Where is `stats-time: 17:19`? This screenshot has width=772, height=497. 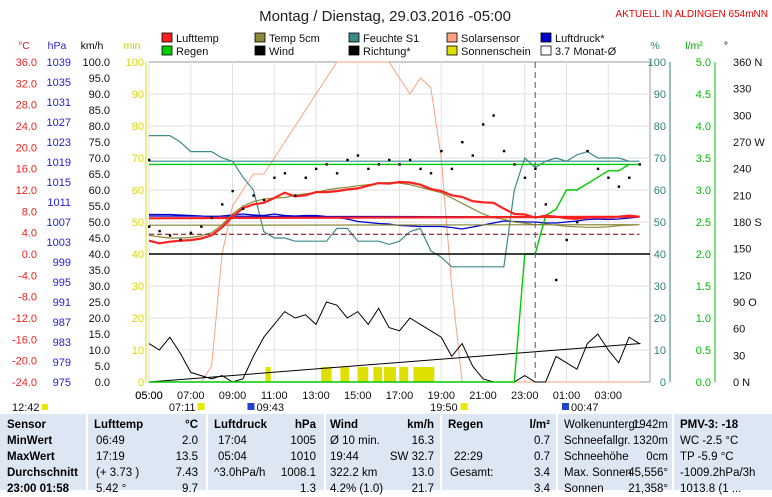
stats-time: 17:19 is located at coordinates (110, 457).